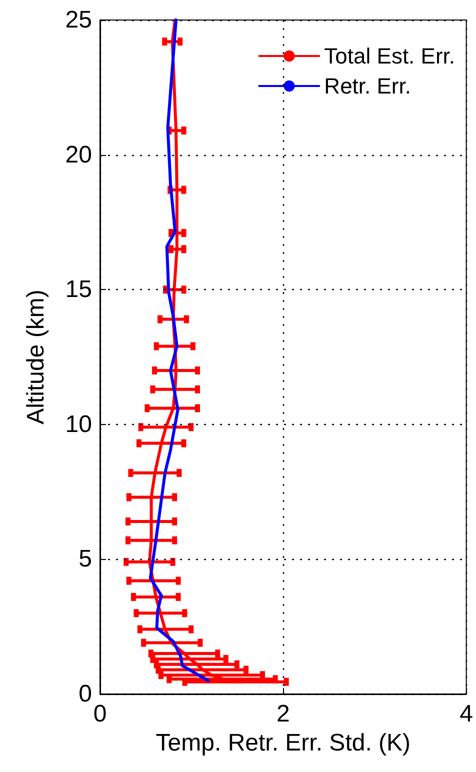 Image resolution: width=476 pixels, height=772 pixels. I want to click on x-tick-label: 2, so click(283, 714).